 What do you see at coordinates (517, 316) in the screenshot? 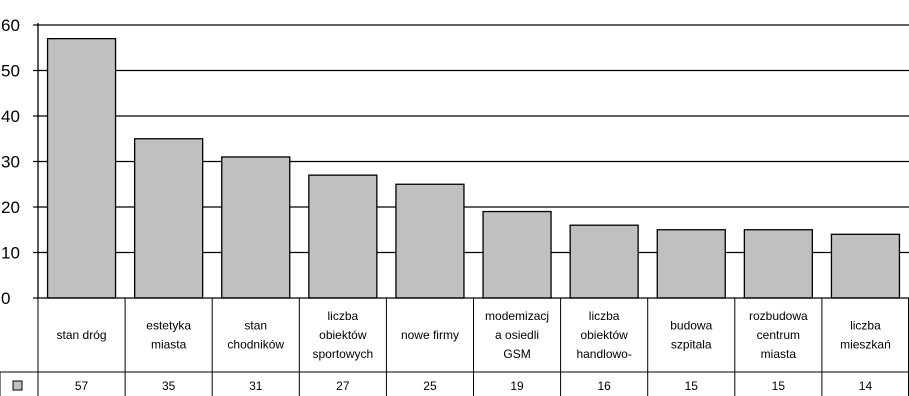
I see `category-label: modemizacj` at bounding box center [517, 316].